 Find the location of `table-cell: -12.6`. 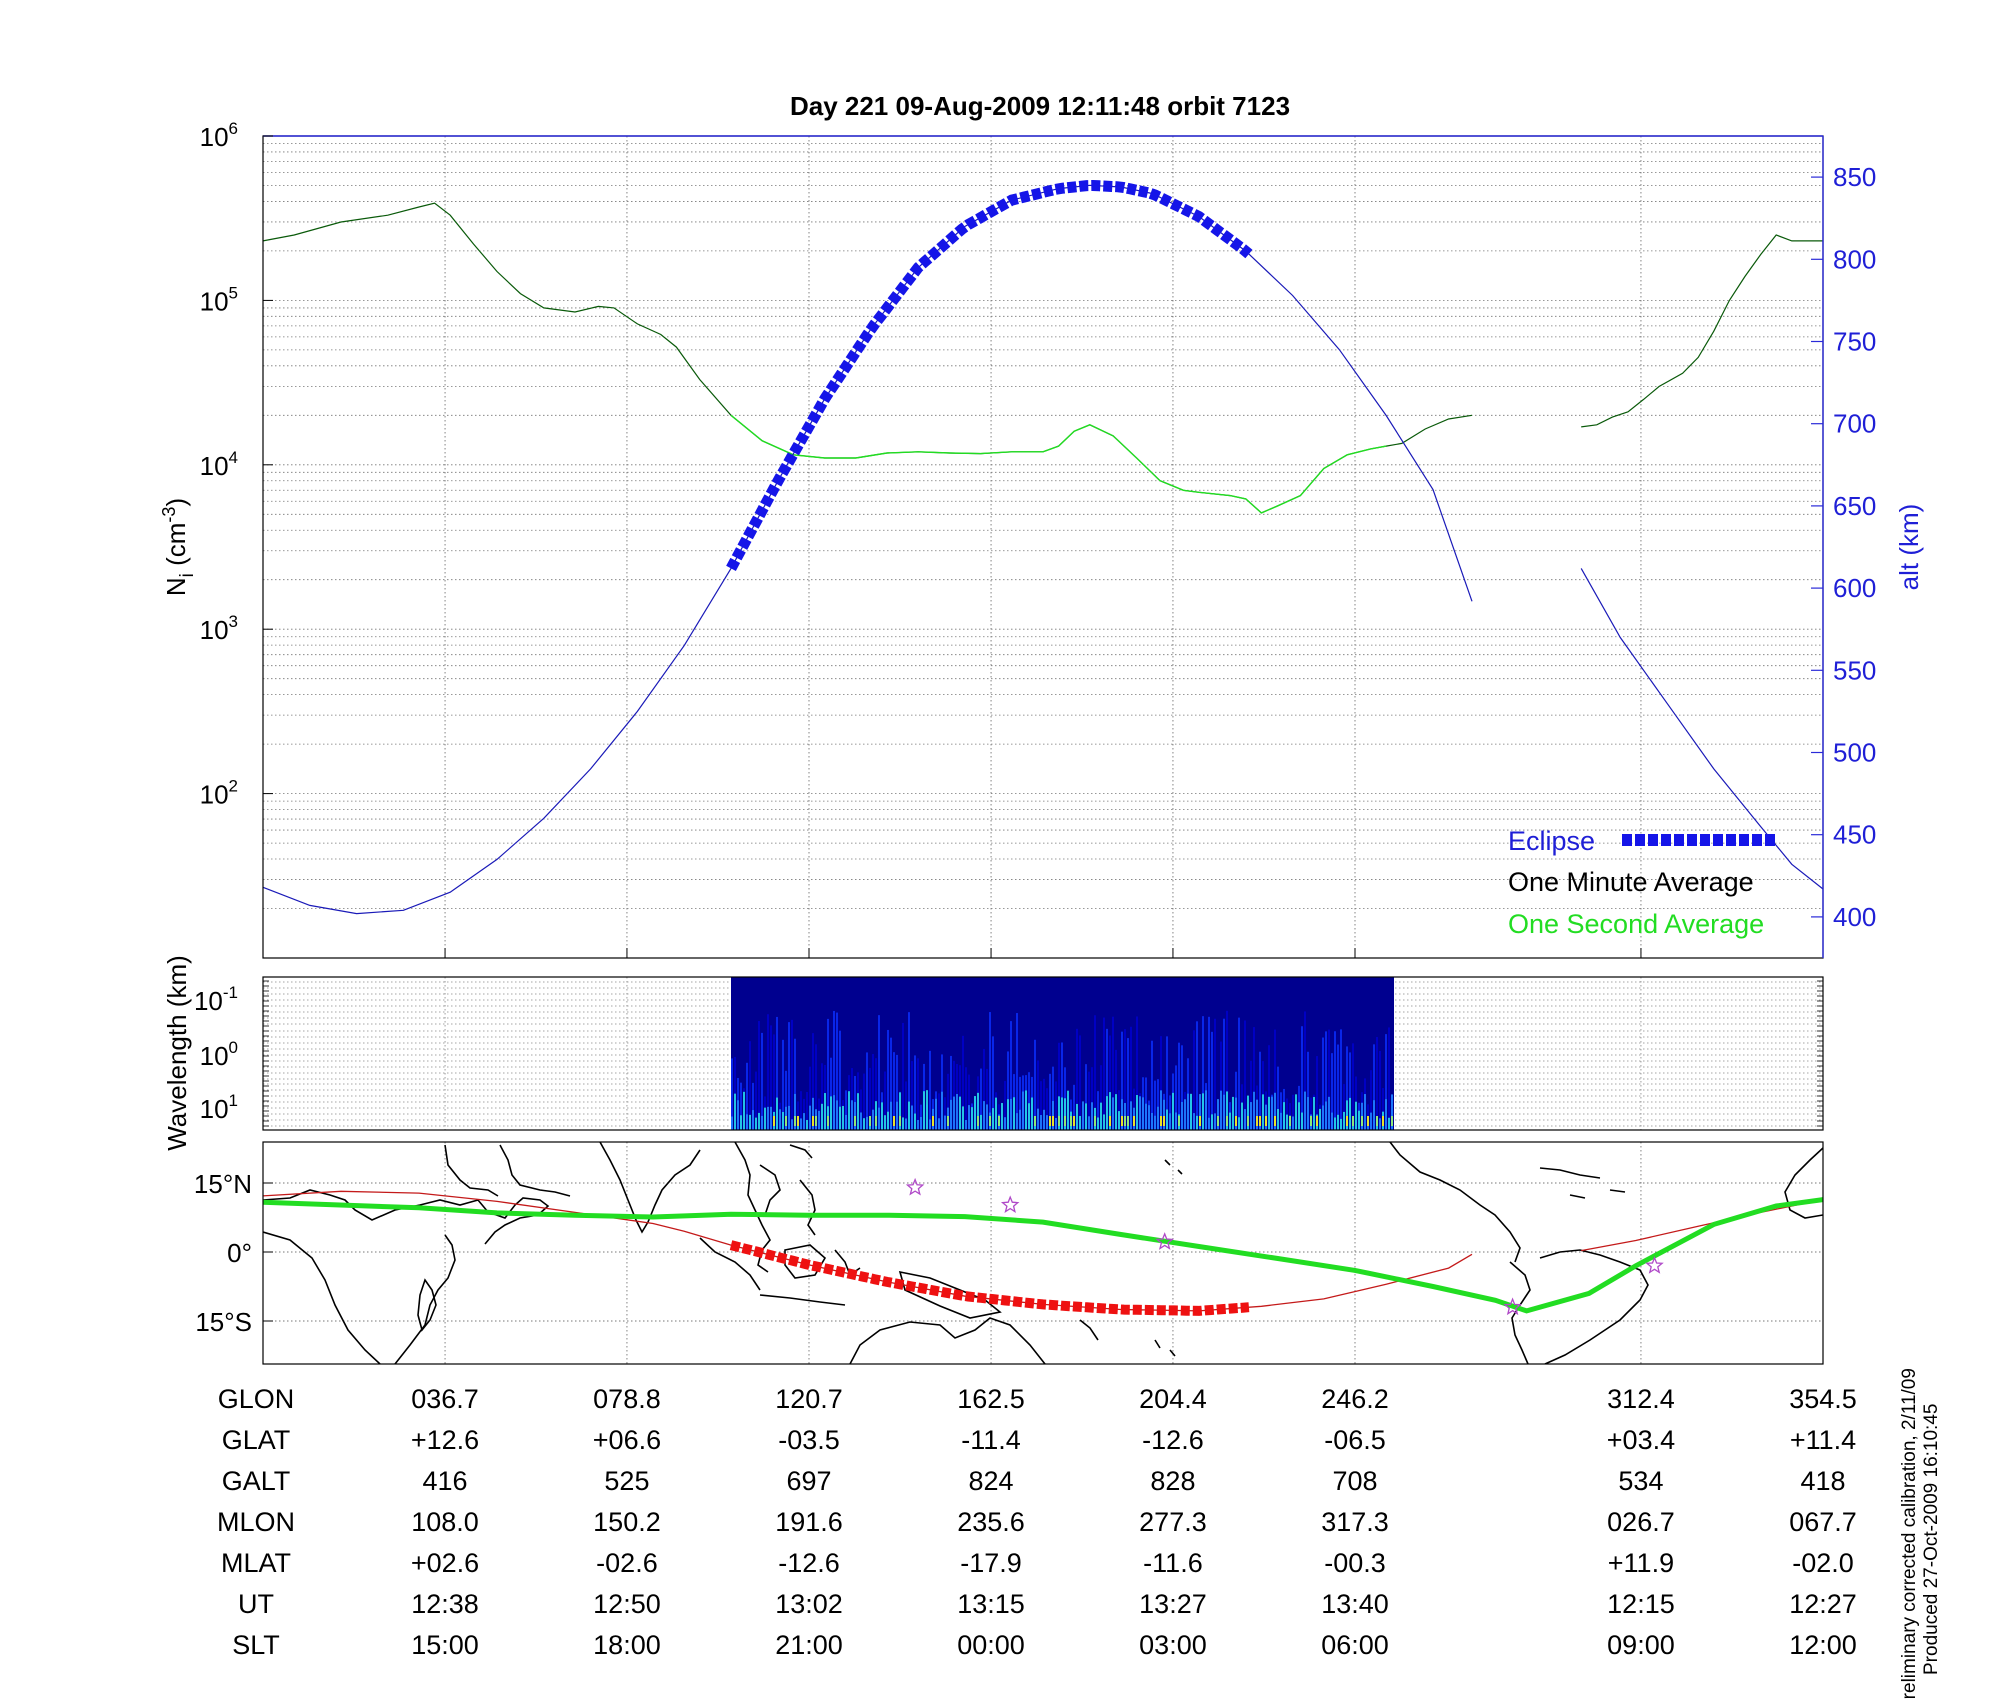

table-cell: -12.6 is located at coordinates (809, 1563).